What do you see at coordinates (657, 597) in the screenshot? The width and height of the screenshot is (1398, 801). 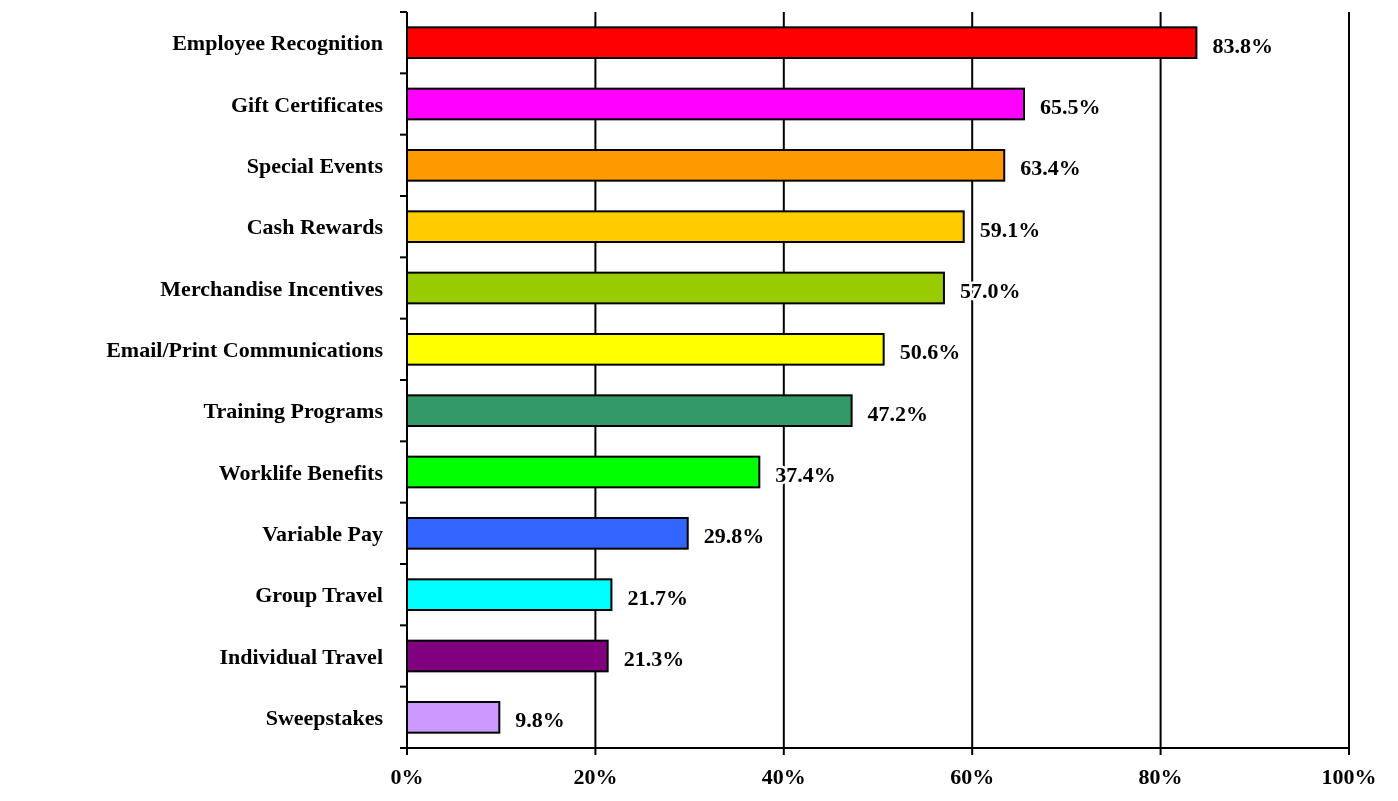 I see `data-label: 21.7%` at bounding box center [657, 597].